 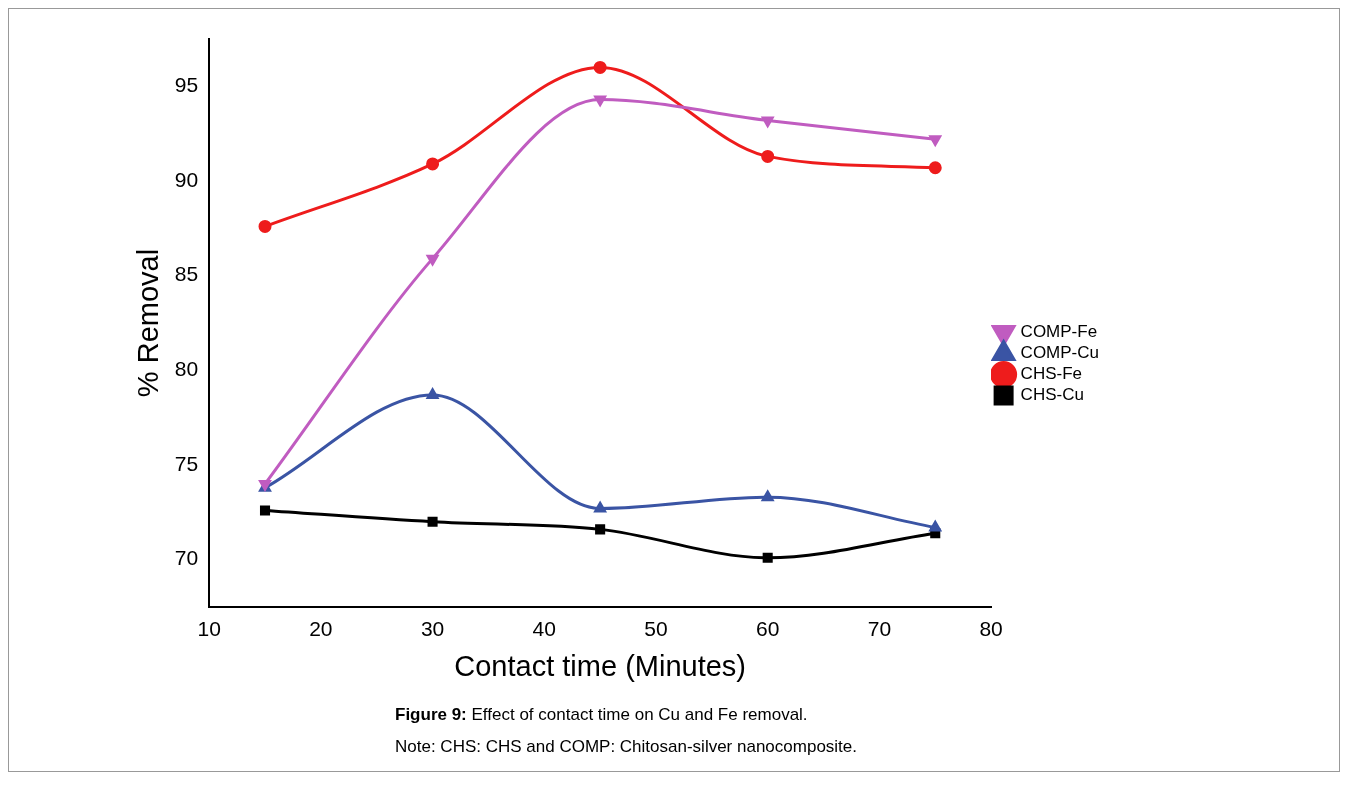 I want to click on x-tick-label: 50, so click(x=656, y=629).